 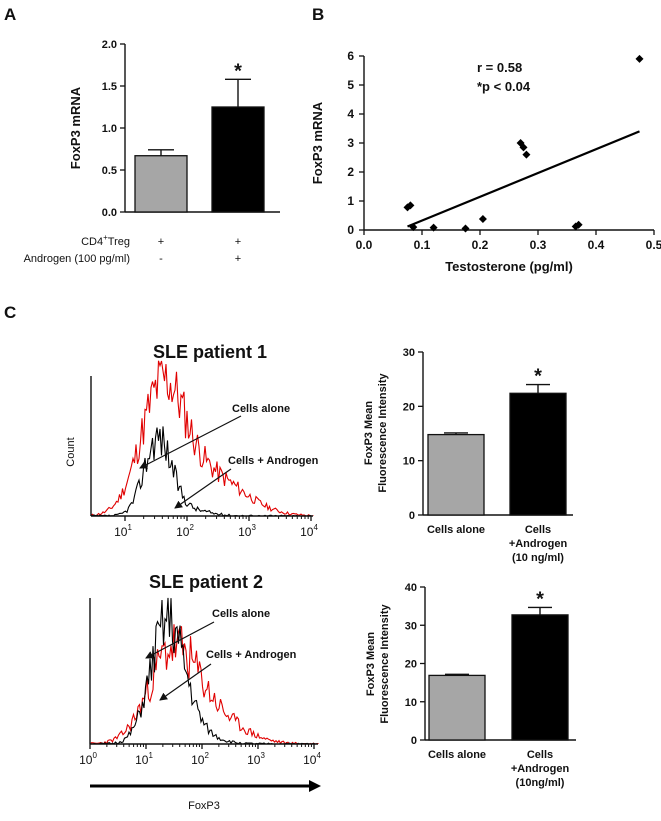 What do you see at coordinates (504, 86) in the screenshot?
I see `panel-b-annotation-p: *p < 0.04` at bounding box center [504, 86].